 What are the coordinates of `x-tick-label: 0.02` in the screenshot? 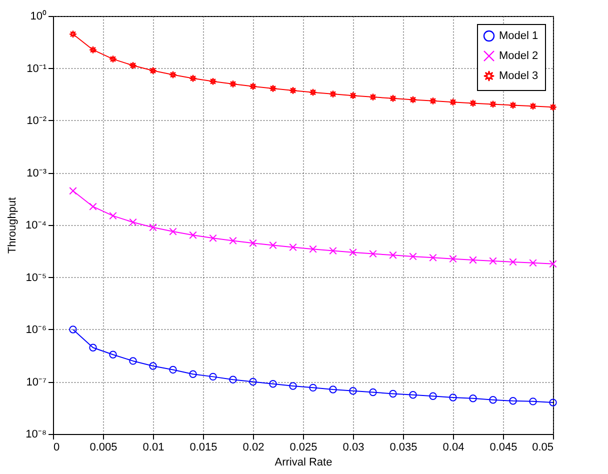 It's located at (253, 448).